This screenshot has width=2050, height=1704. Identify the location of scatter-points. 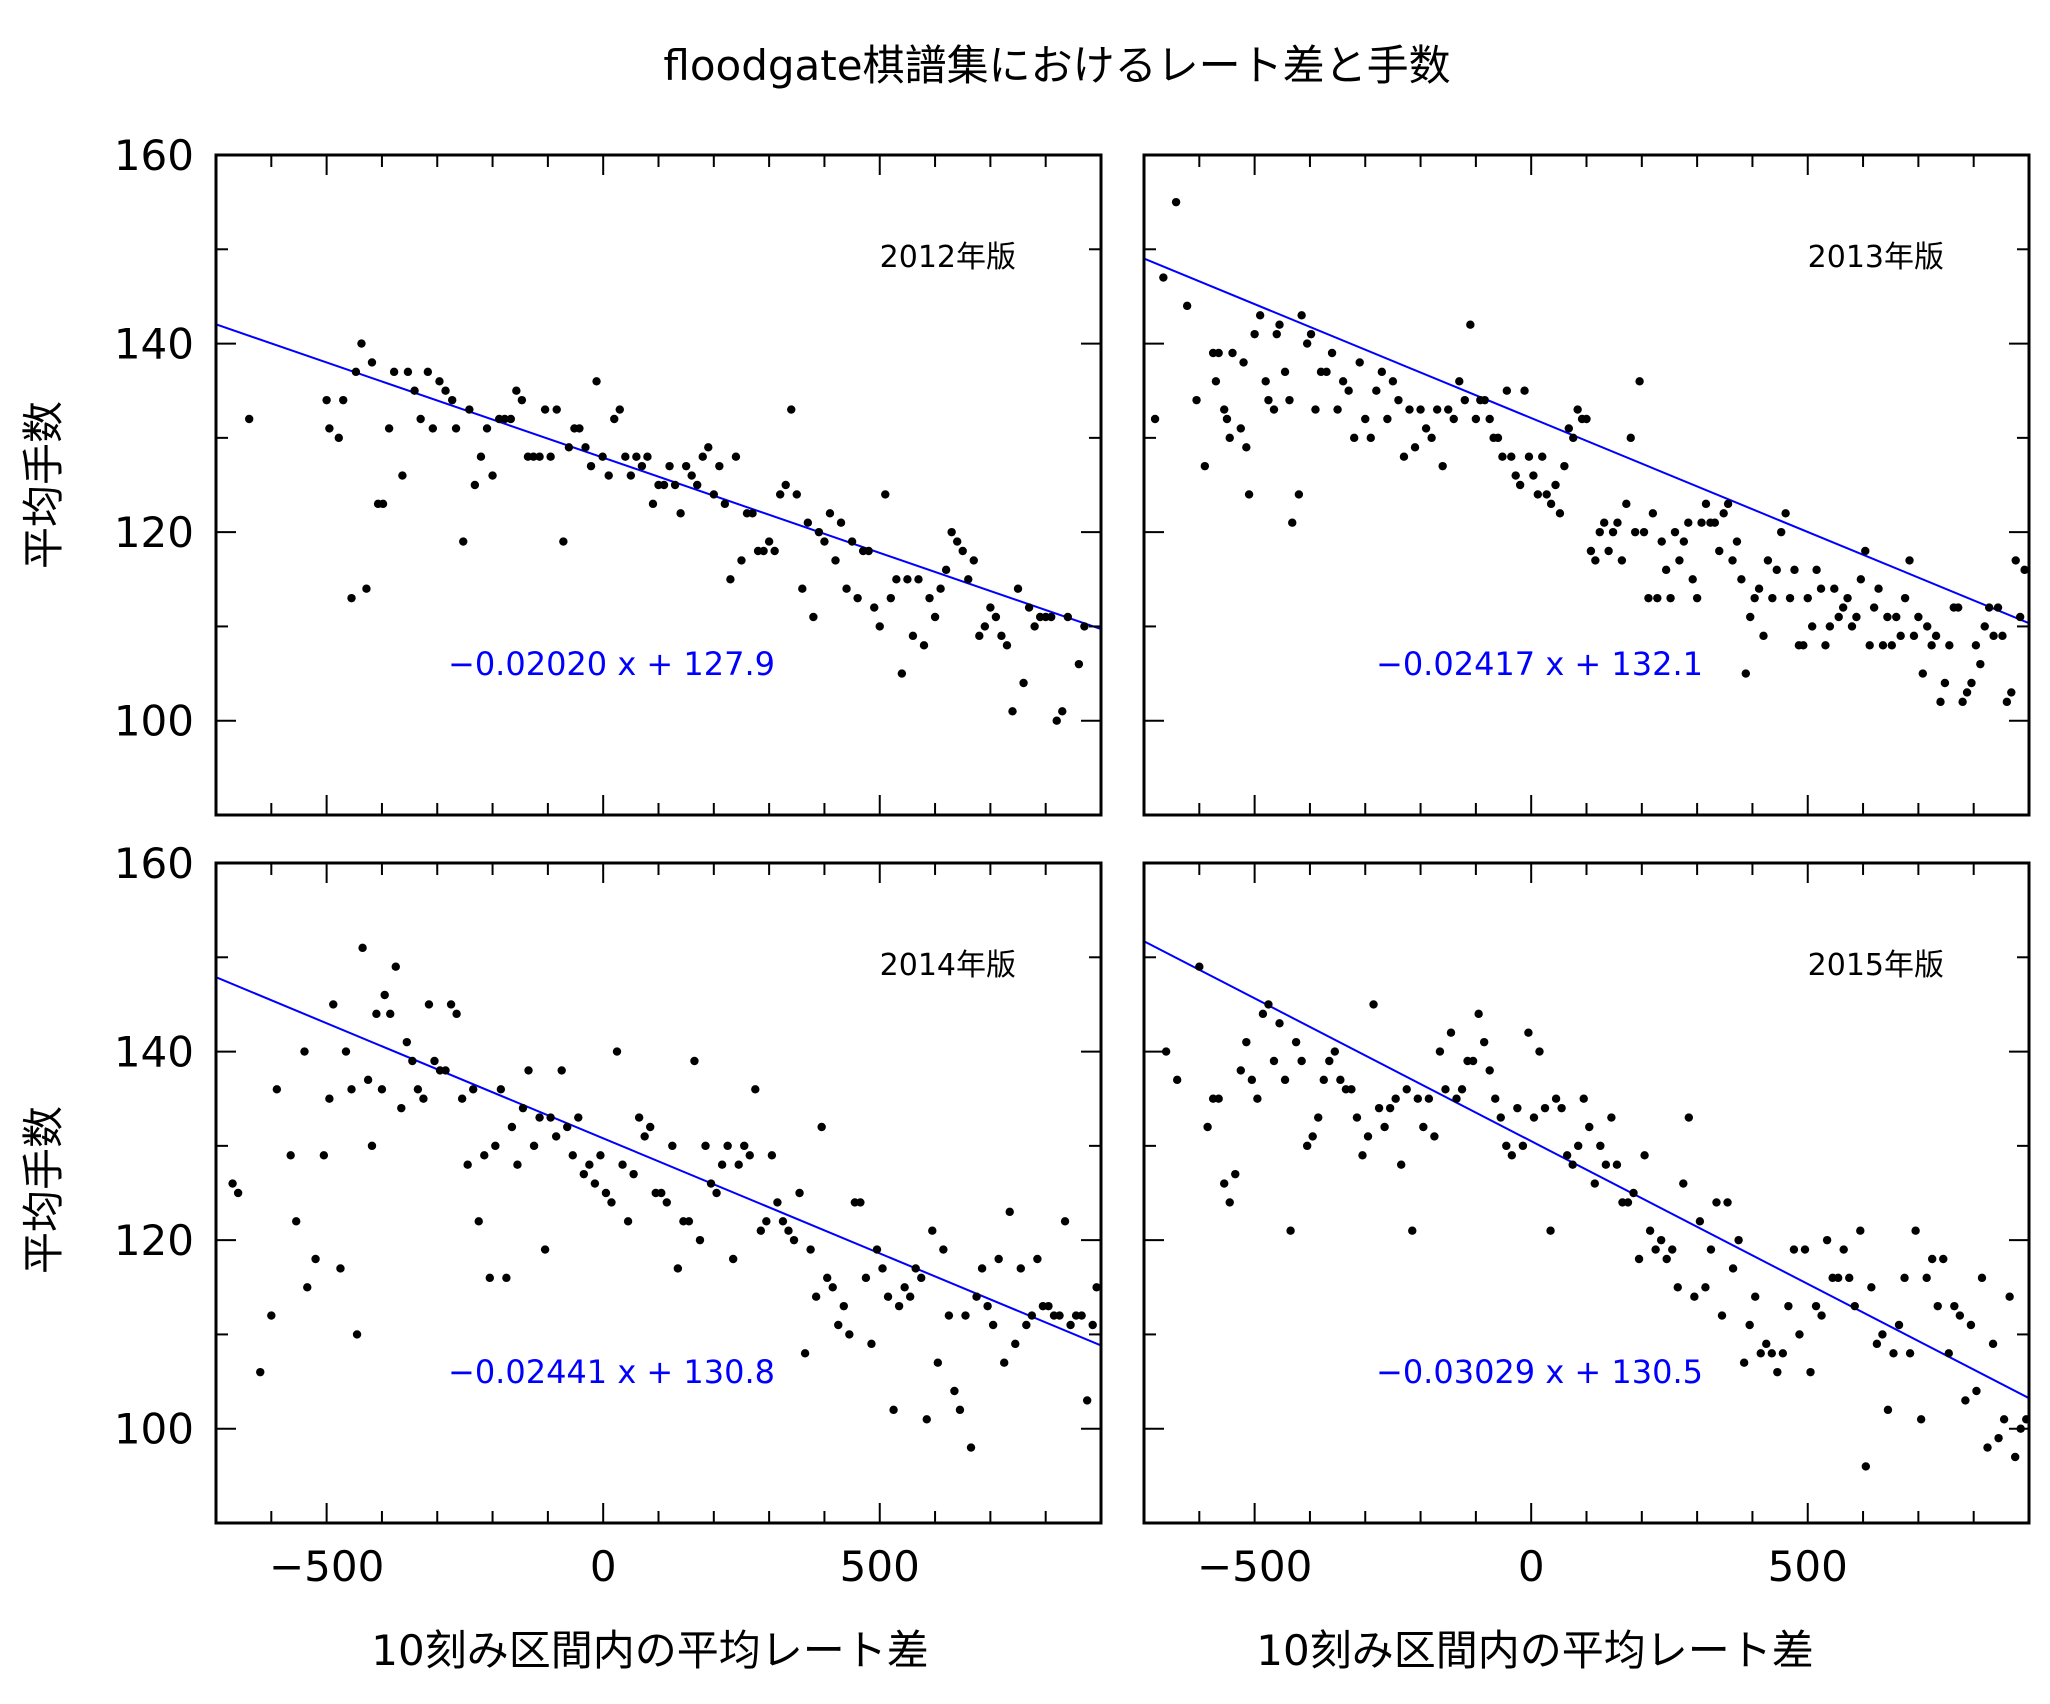
(664, 1197).